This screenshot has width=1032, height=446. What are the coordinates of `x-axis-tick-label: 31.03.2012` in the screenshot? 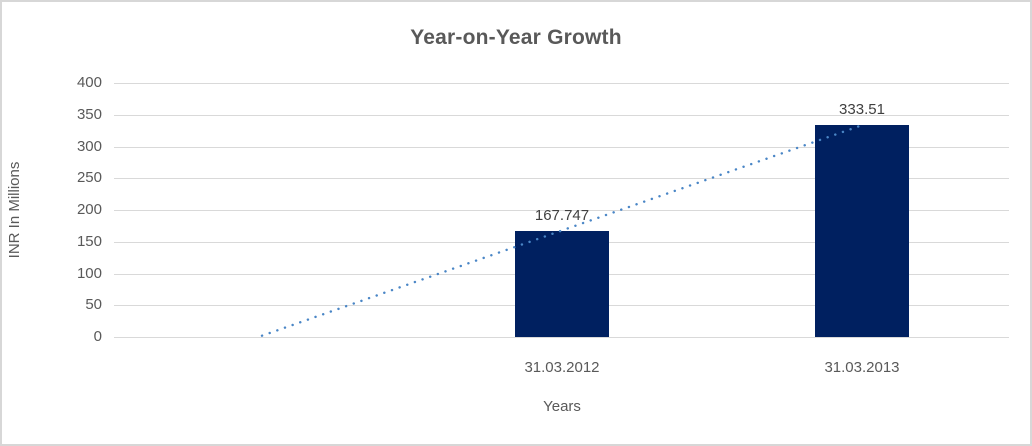 It's located at (562, 367).